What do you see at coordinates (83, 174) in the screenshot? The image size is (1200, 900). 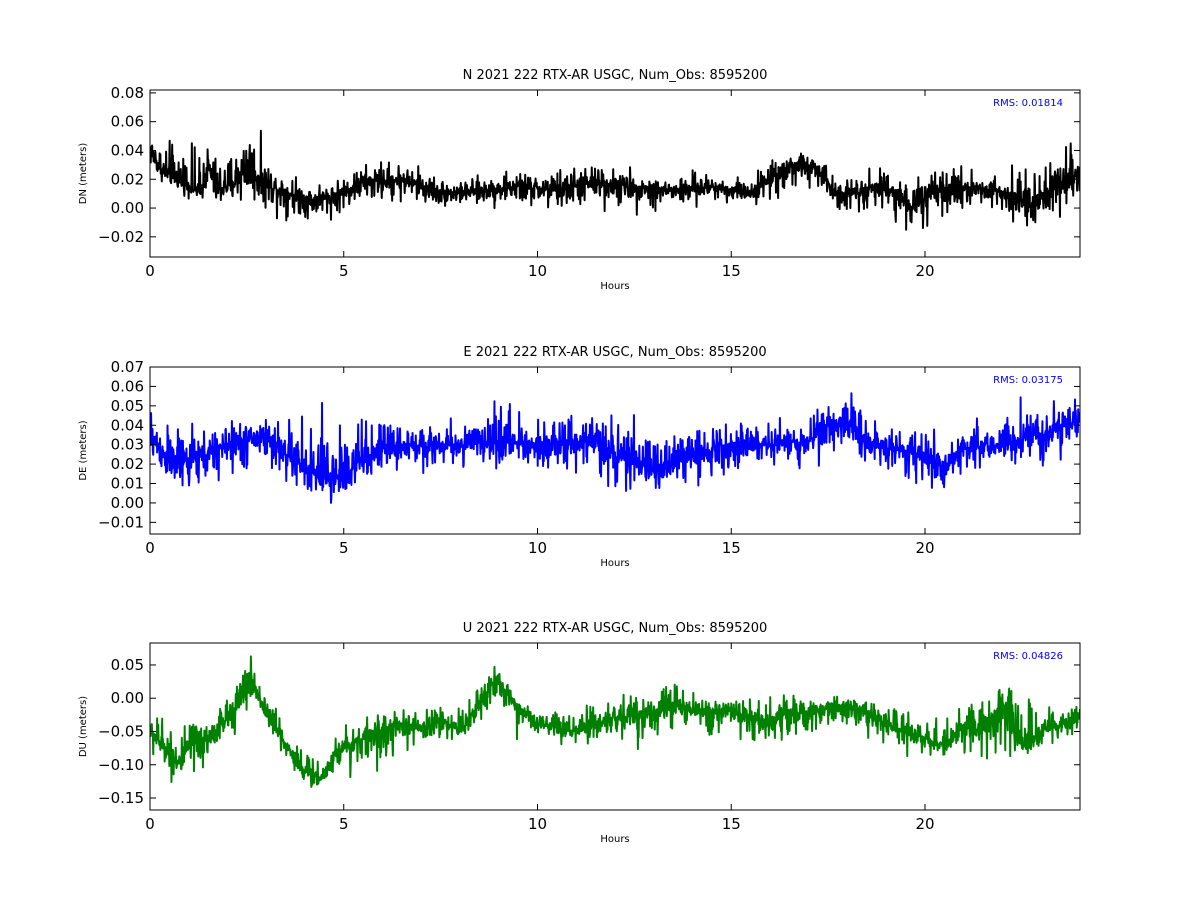 I see `panel-north-y-axis-label: DN (meters)` at bounding box center [83, 174].